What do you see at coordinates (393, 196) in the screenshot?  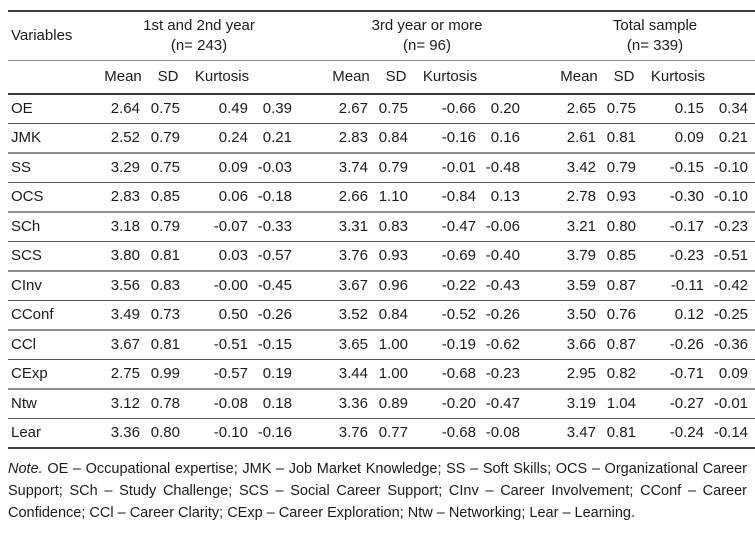 I see `stat-value-cell: 1.10` at bounding box center [393, 196].